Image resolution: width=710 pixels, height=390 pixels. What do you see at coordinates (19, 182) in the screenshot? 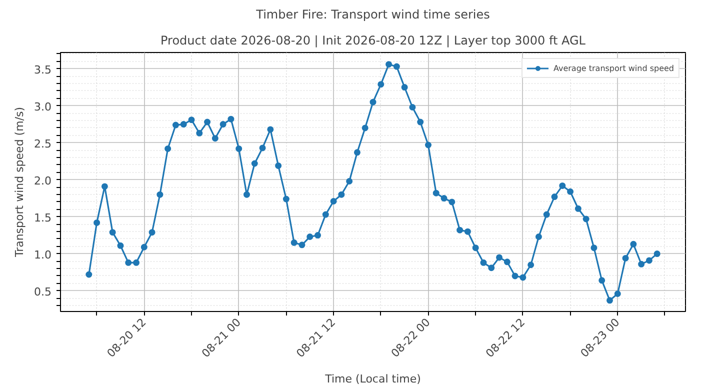
I see `y-axis-title: Transport wind speed (m/s)` at bounding box center [19, 182].